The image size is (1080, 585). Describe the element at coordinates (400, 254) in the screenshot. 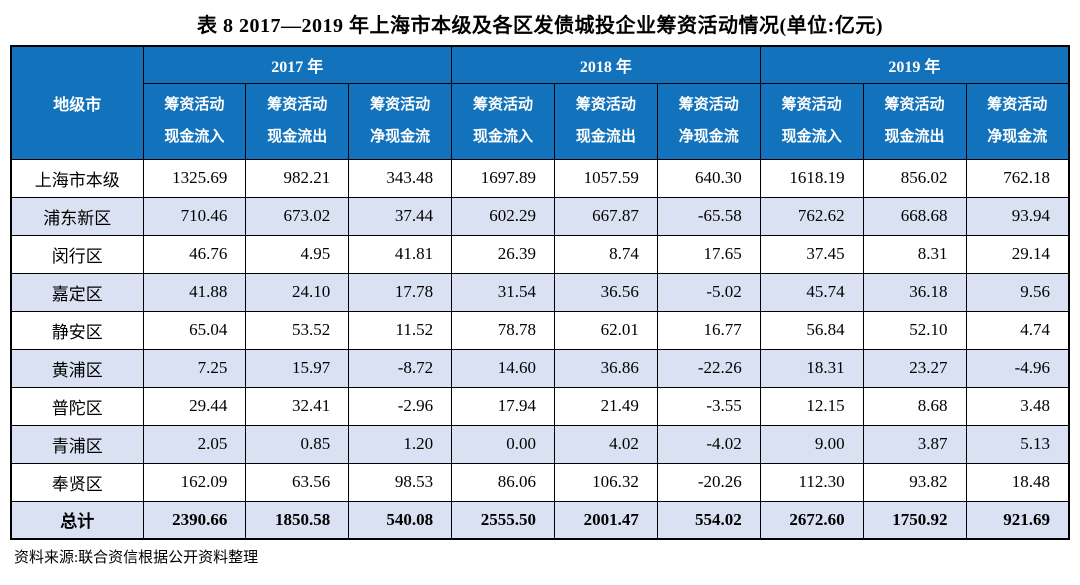

I see `value-cell: 41.81` at that location.